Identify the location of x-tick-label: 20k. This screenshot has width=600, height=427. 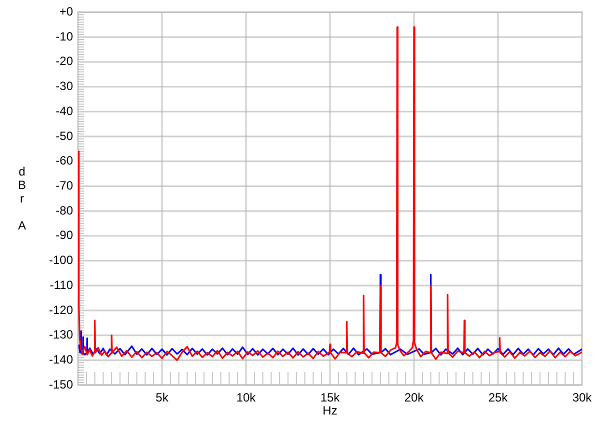
(414, 397).